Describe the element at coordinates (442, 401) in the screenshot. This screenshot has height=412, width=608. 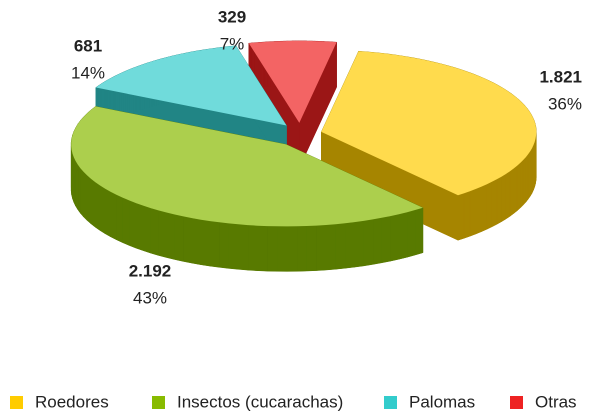
I see `legend-label: Palomas` at that location.